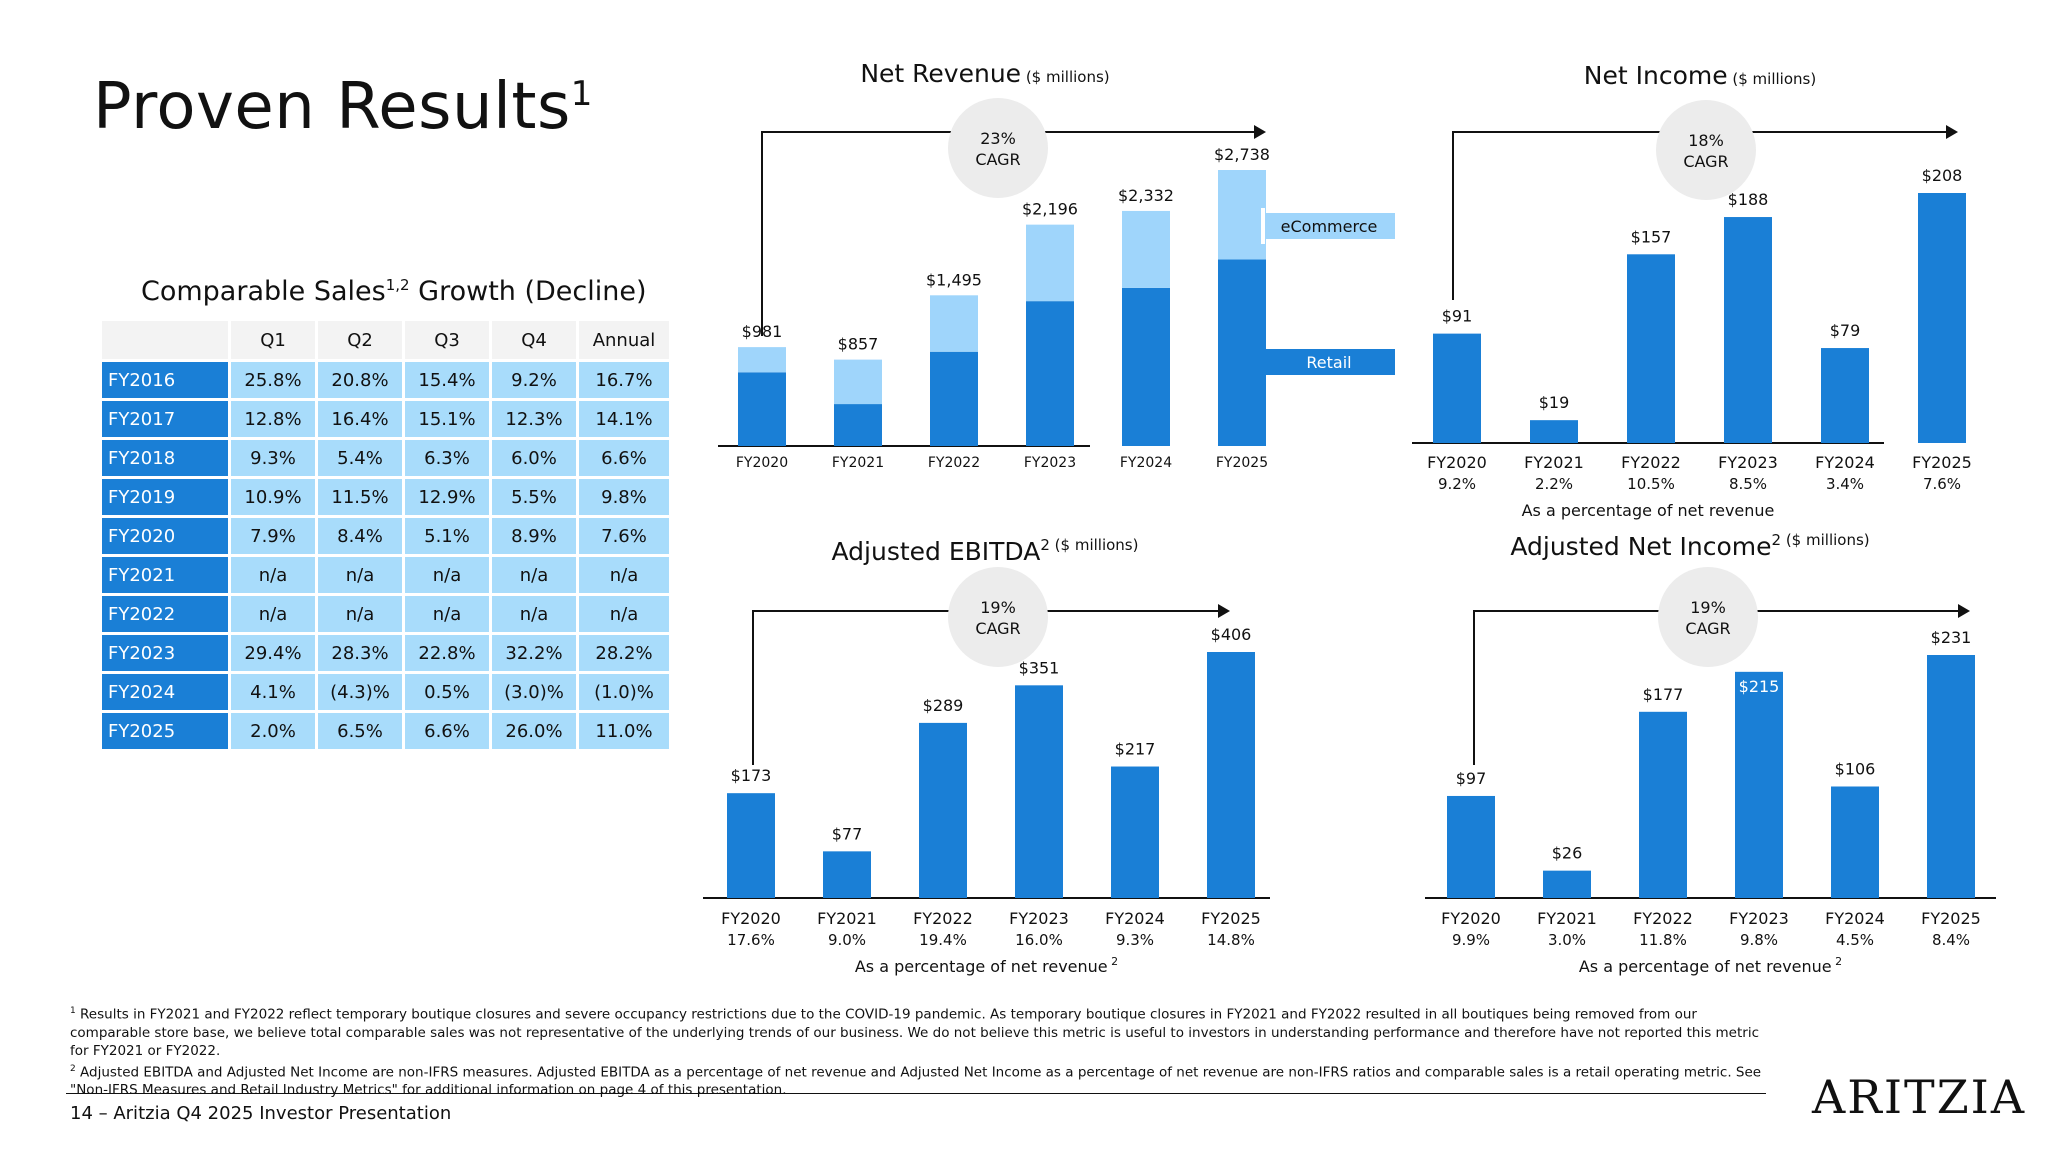 The width and height of the screenshot is (2048, 1152). Describe the element at coordinates (165, 458) in the screenshot. I see `row-year-cell: FY2018` at that location.